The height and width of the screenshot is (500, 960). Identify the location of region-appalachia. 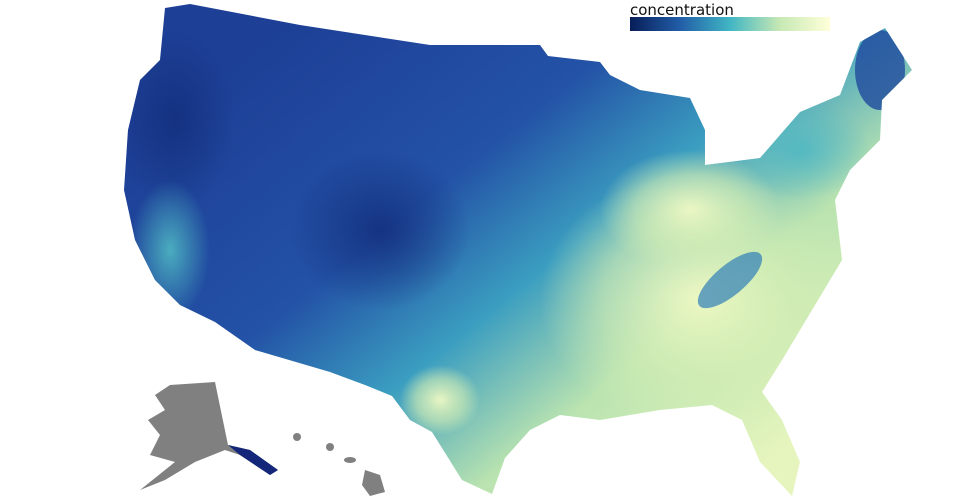
(730, 280).